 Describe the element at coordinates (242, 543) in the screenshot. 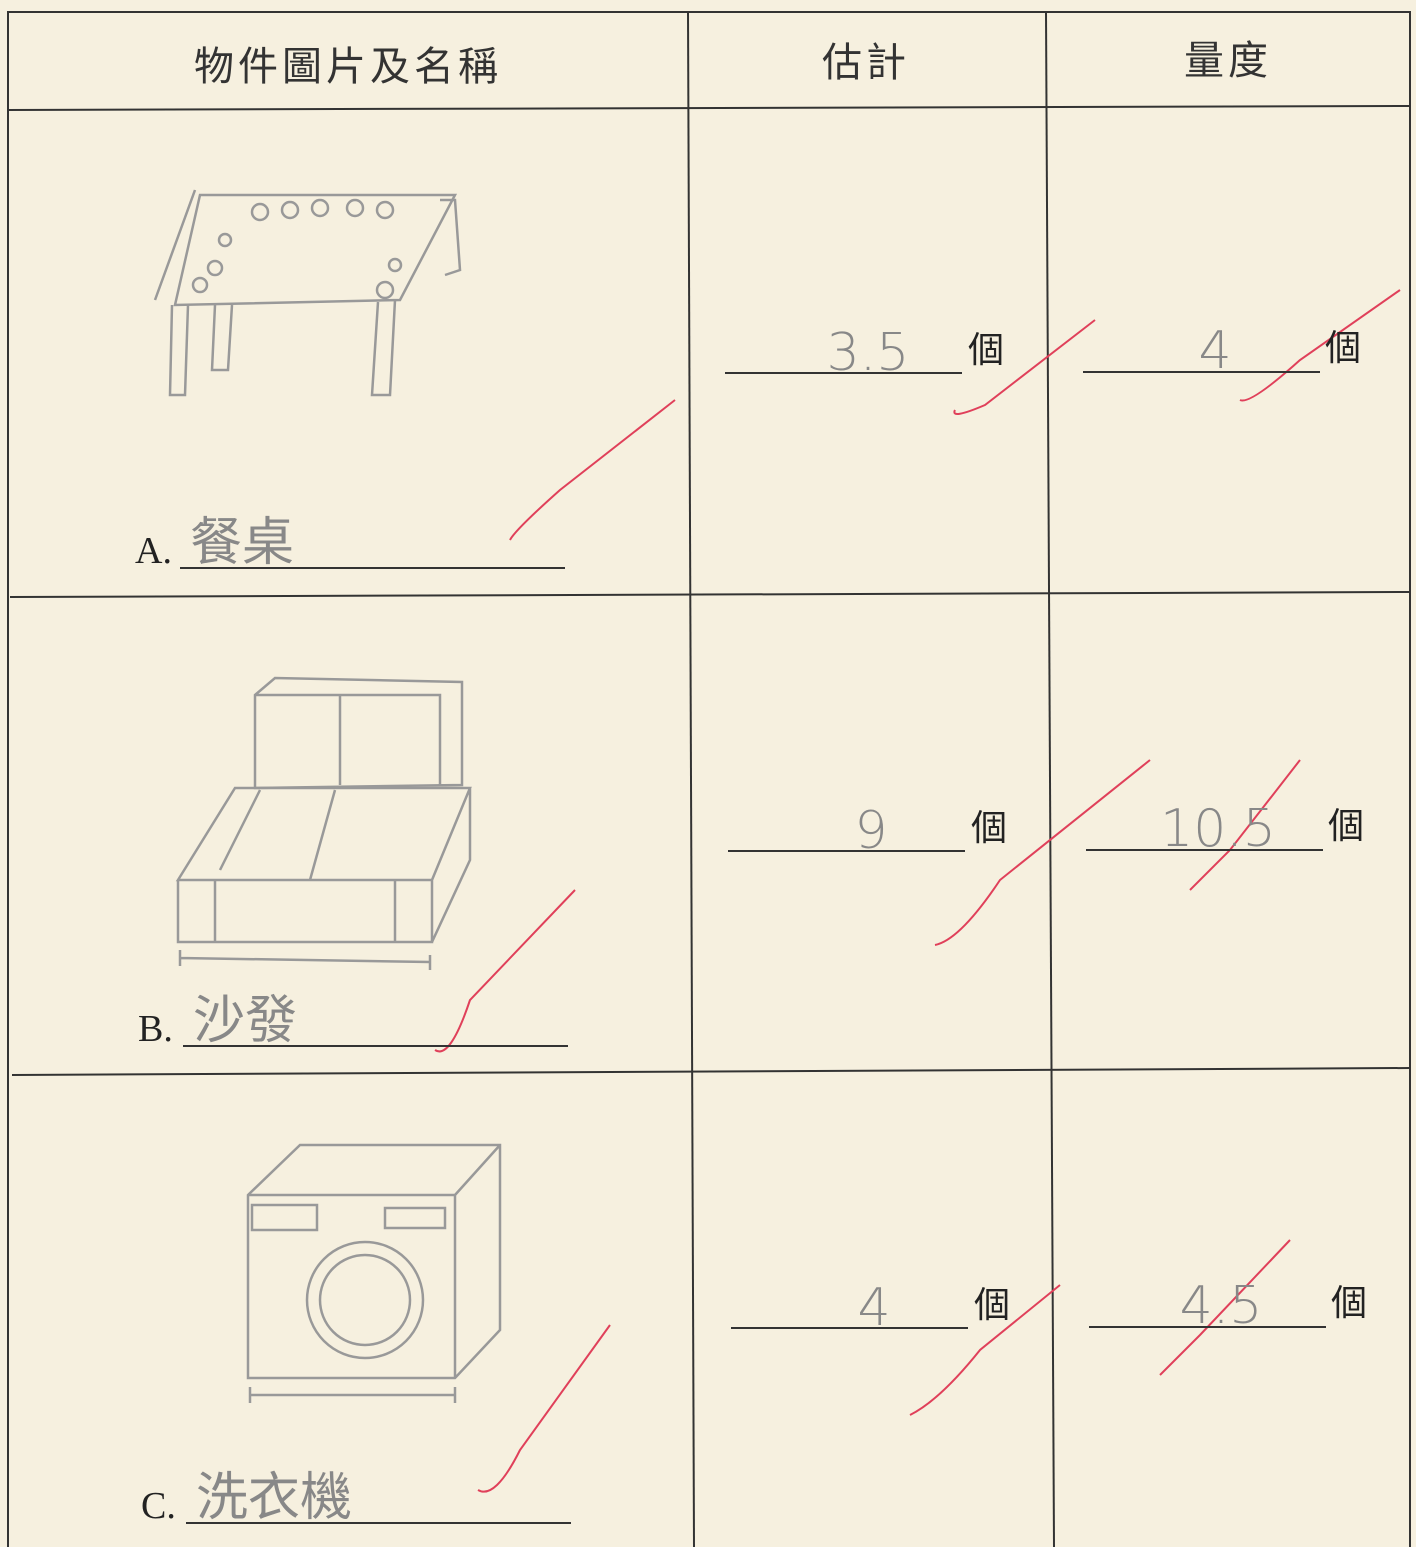

I see `item-name: 餐桌` at that location.